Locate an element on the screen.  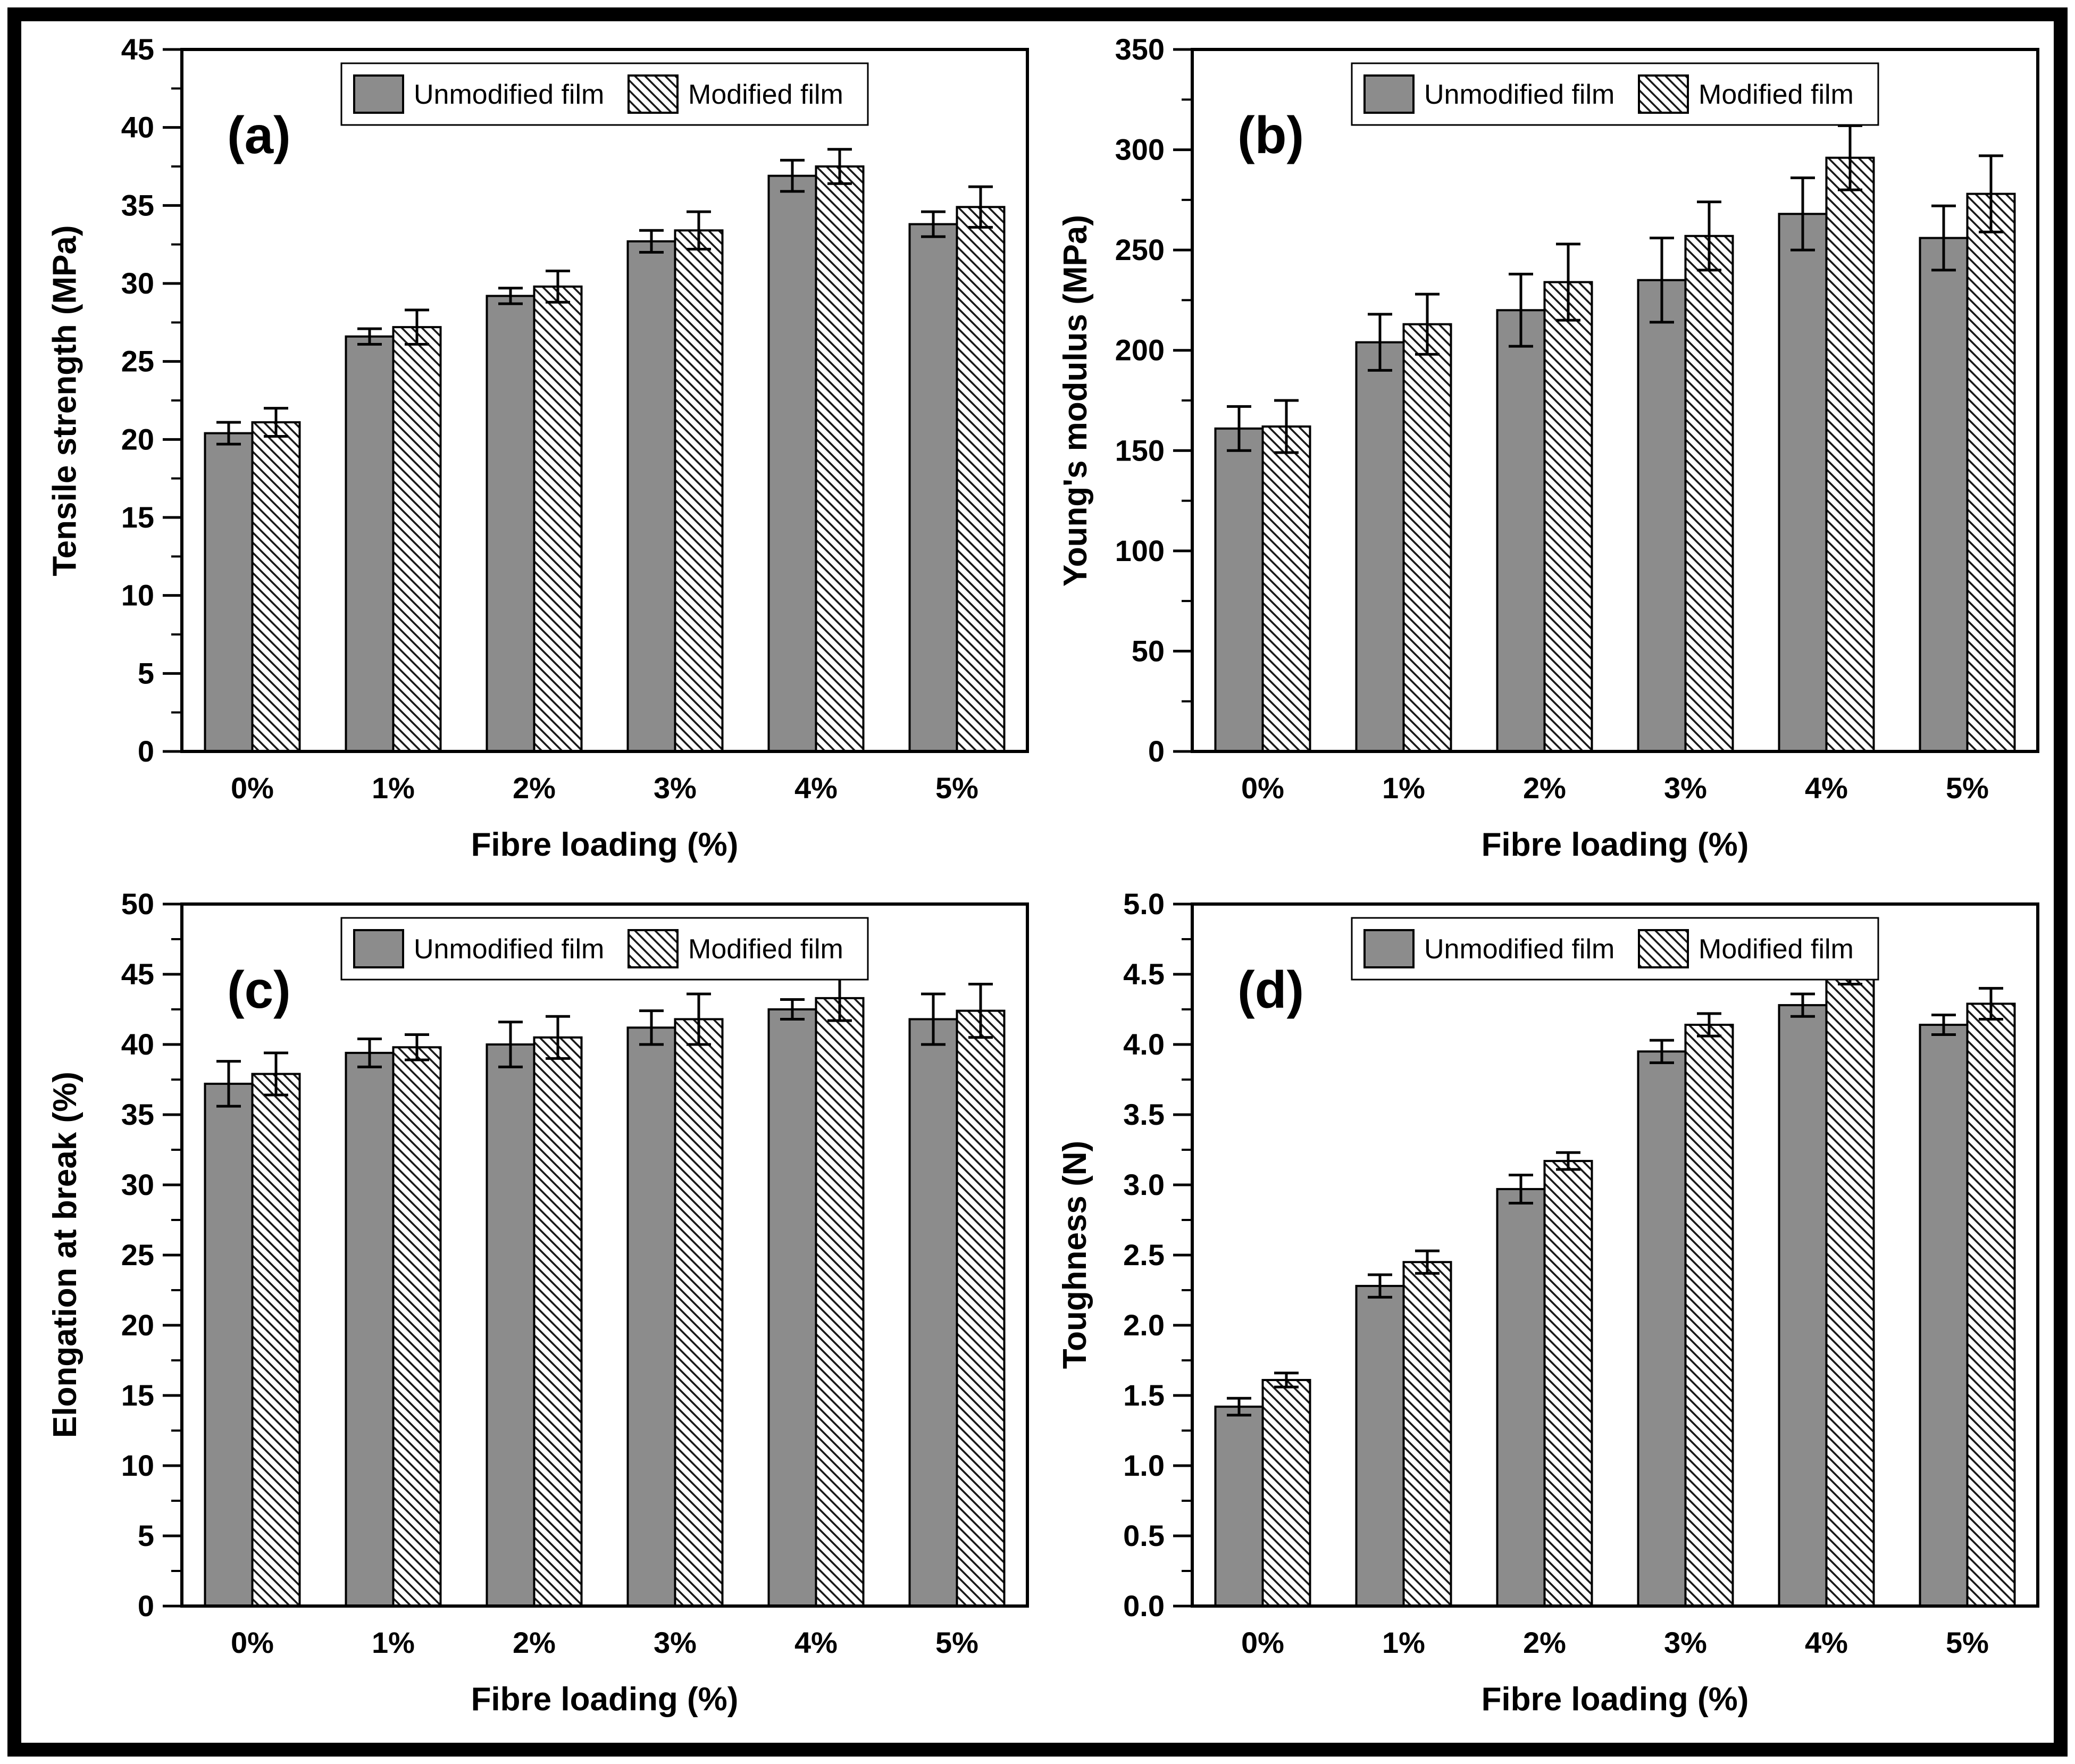
x-tick-label: 3% is located at coordinates (1685, 788).